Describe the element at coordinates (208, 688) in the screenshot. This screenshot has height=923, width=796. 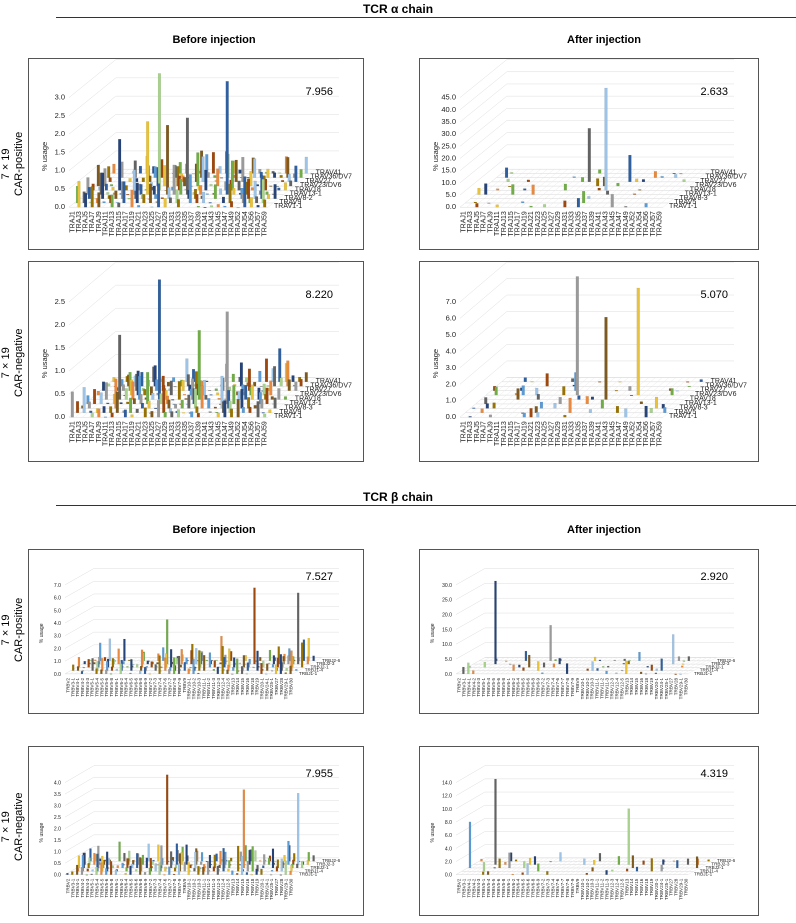
I see `x-tick-label: TRBV11-2` at that location.